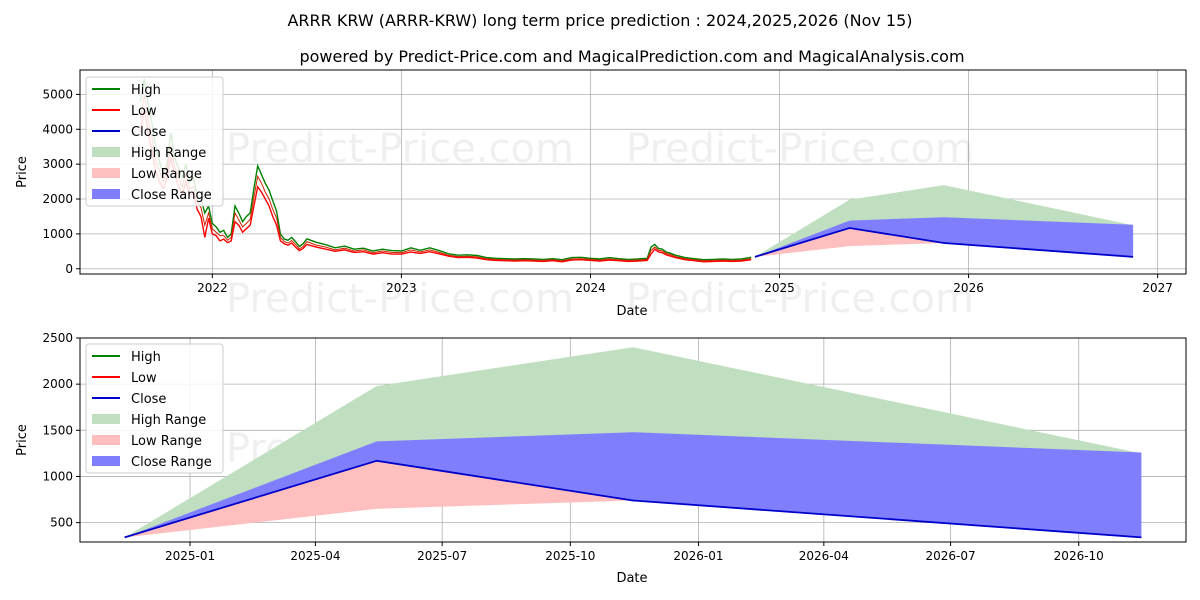 This screenshot has width=1200, height=600. Describe the element at coordinates (698, 556) in the screenshot. I see `bottom-x-tick-label: 2026-01` at that location.